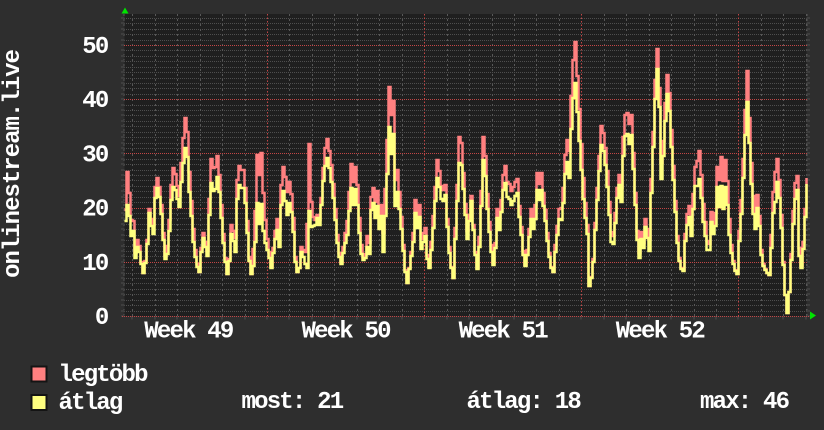 This screenshot has height=430, width=824. I want to click on svg-text: átlag, so click(91, 403).